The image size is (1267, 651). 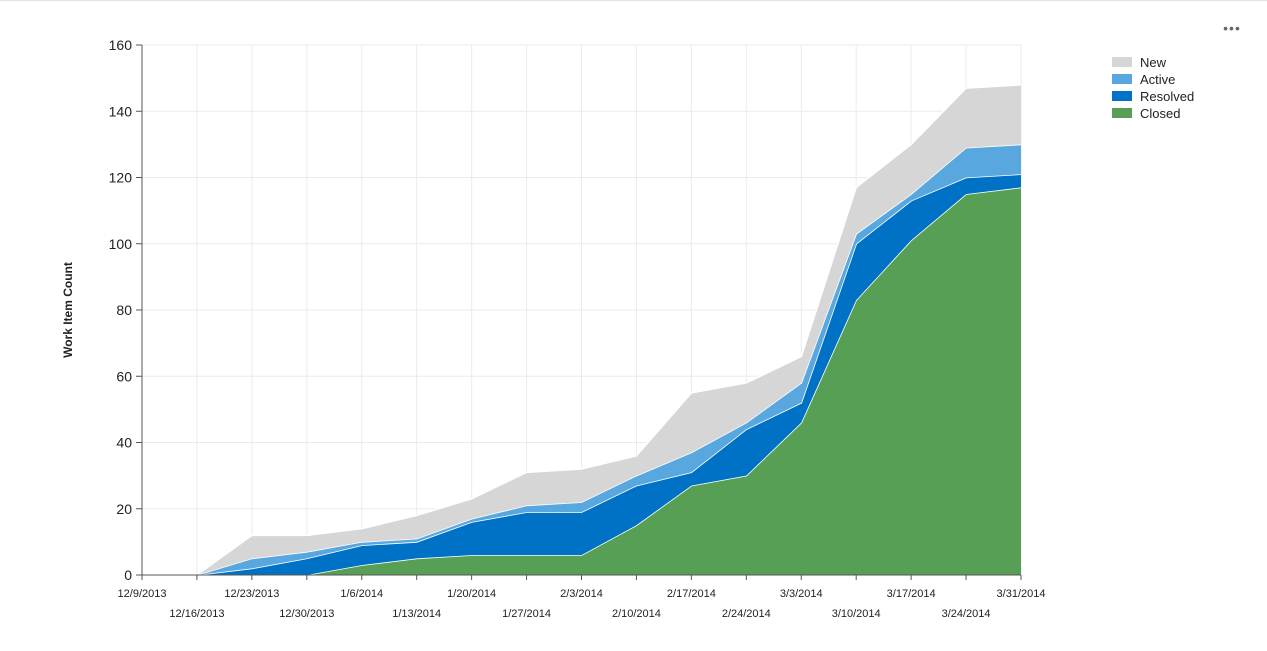 I want to click on legend-swatch-resolved, so click(x=1122, y=96).